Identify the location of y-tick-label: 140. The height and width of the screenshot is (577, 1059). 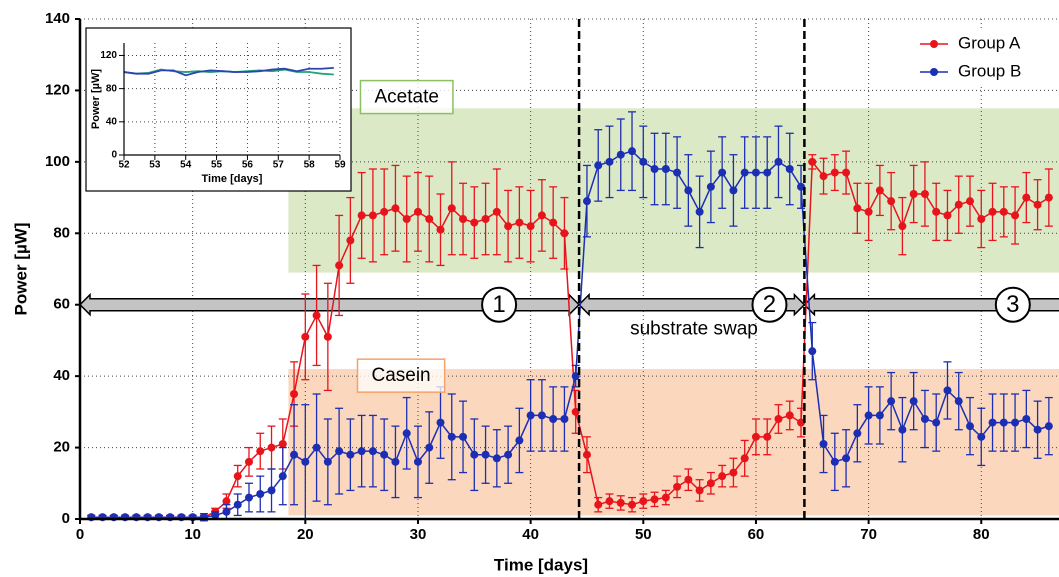
(57, 18).